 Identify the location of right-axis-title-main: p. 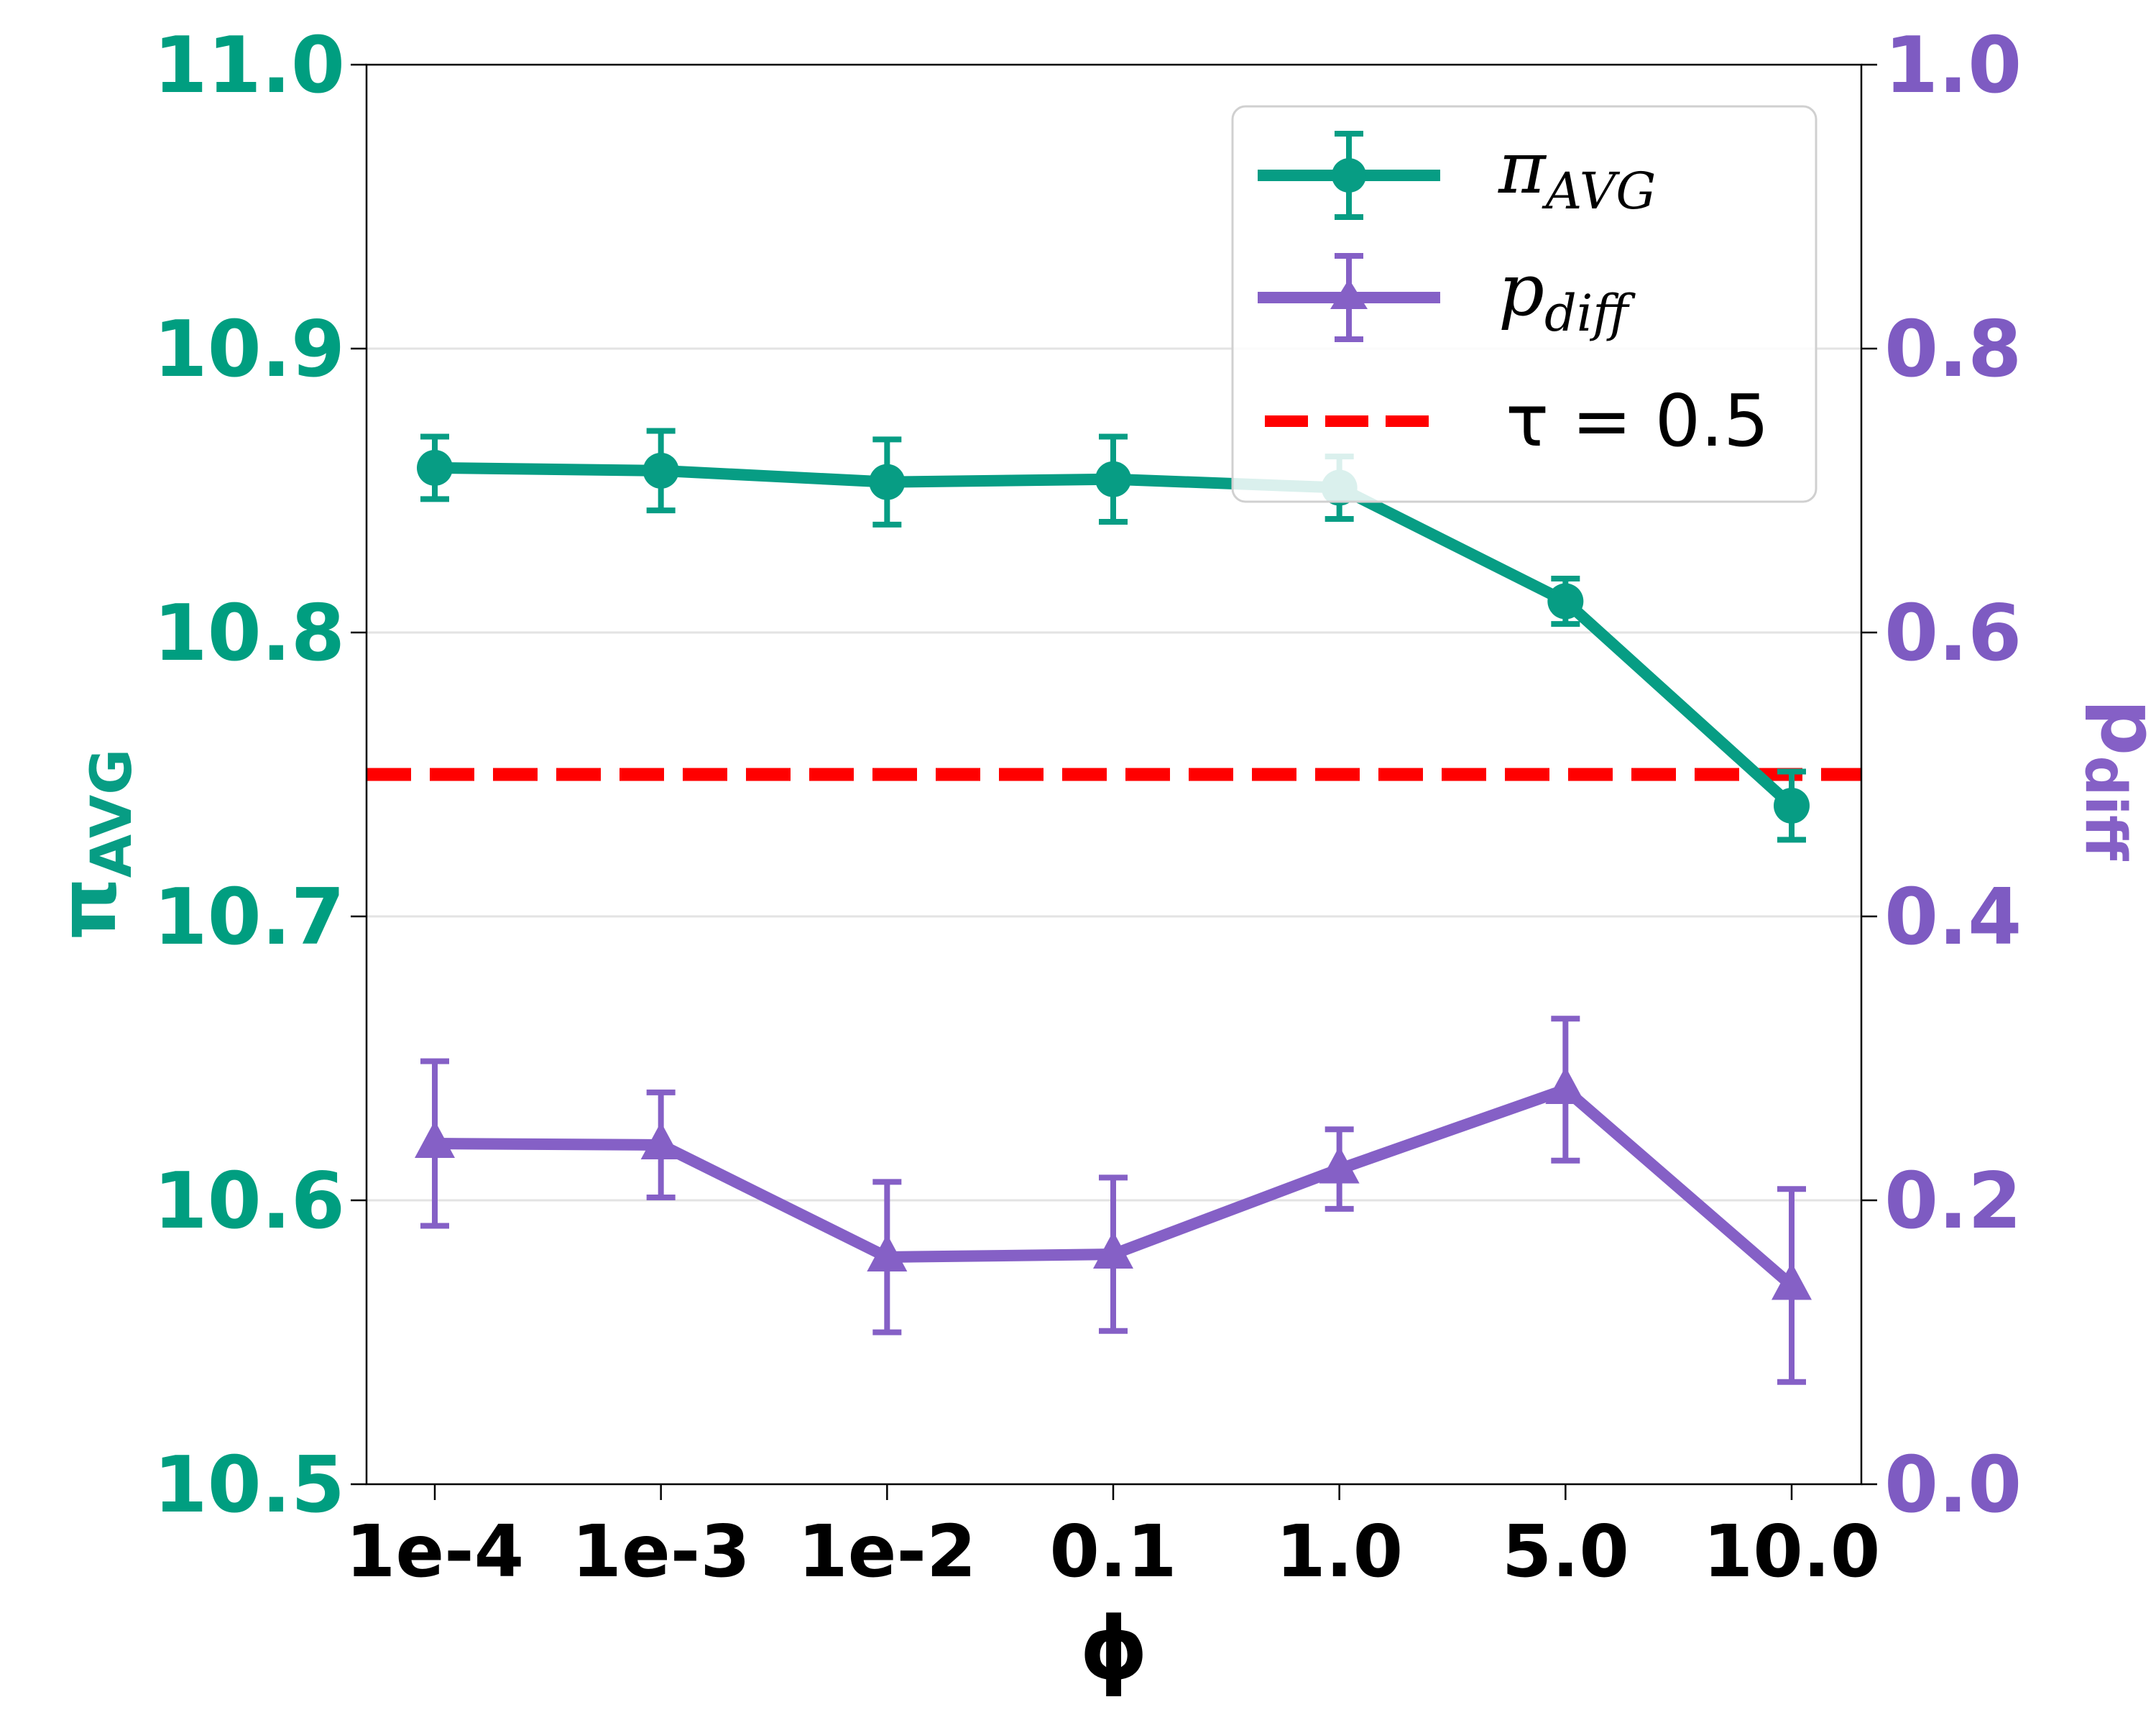
(2119, 727).